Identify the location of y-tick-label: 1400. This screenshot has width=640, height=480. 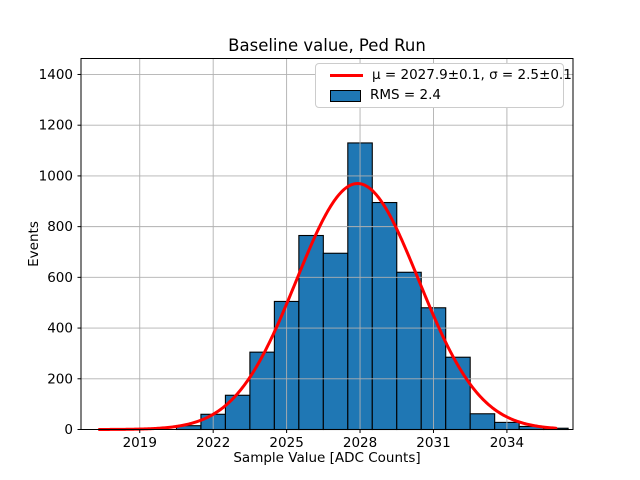
(56, 75).